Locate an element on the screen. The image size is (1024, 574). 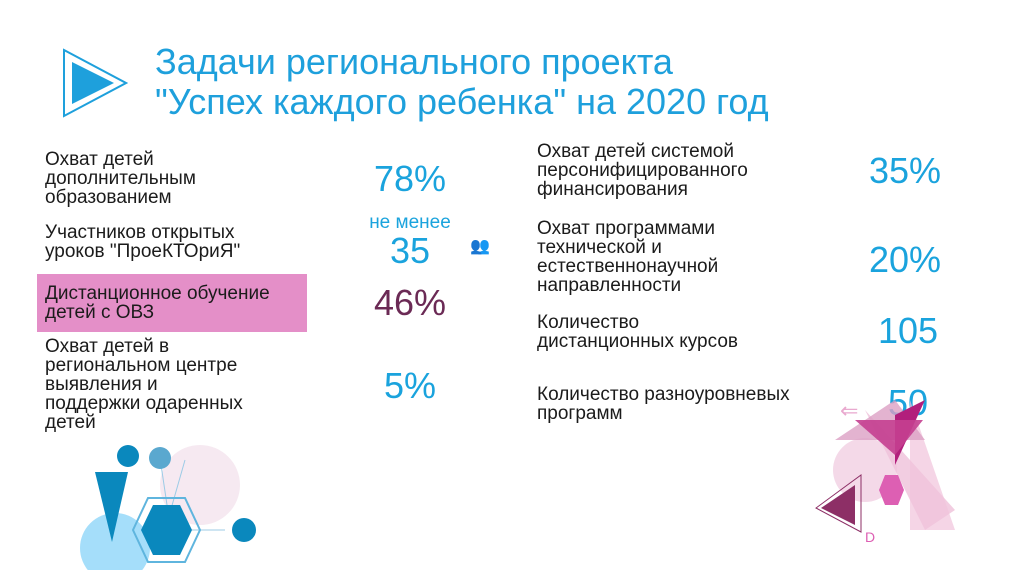
right-value-0: 35% is located at coordinates (905, 170).